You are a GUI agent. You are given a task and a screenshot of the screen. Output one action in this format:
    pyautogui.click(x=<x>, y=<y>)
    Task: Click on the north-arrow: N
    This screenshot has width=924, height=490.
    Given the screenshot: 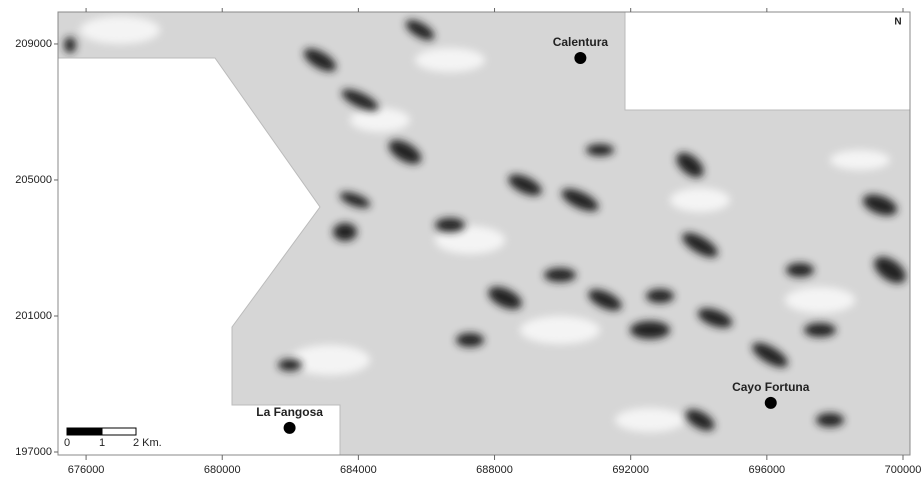 What is the action you would take?
    pyautogui.click(x=897, y=22)
    